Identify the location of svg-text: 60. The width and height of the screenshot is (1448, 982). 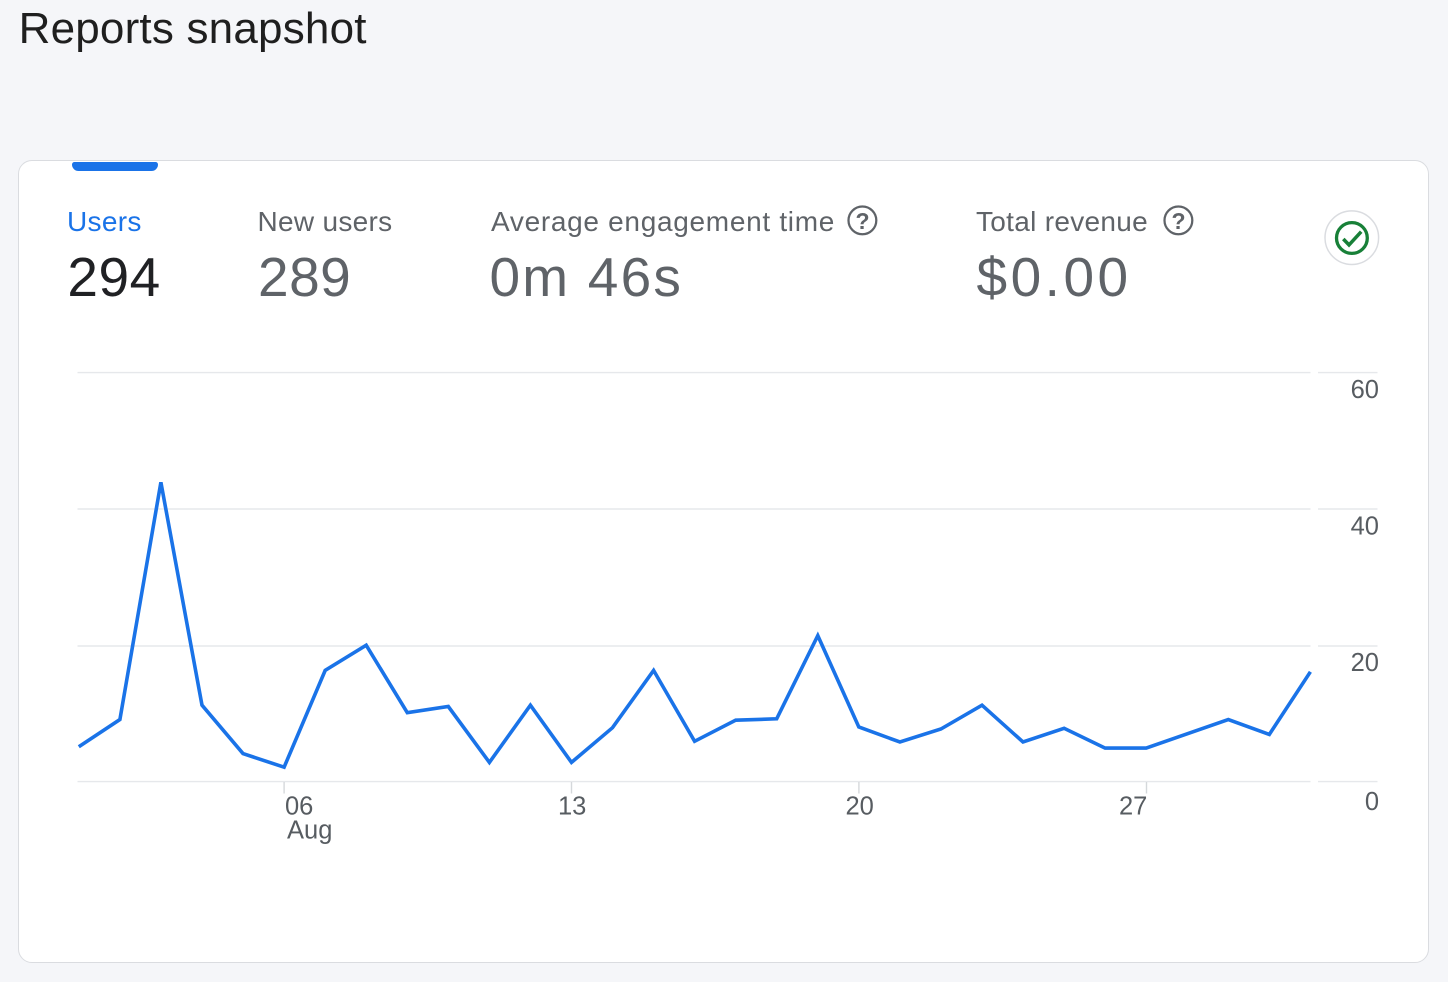
(1365, 390).